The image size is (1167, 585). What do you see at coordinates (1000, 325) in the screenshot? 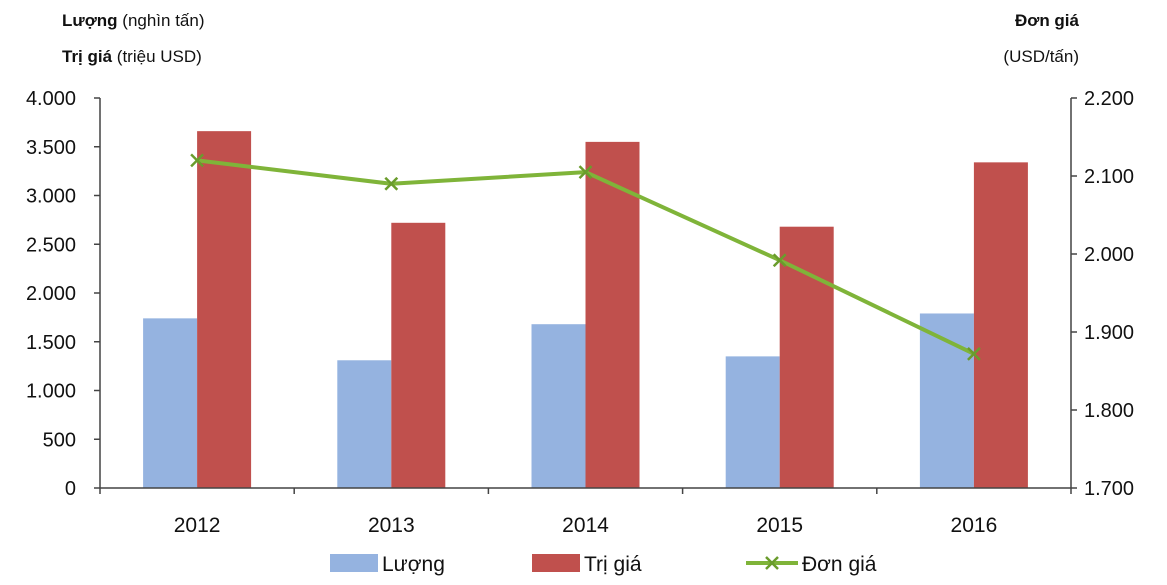
I see `bar-trị-giá-2016` at bounding box center [1000, 325].